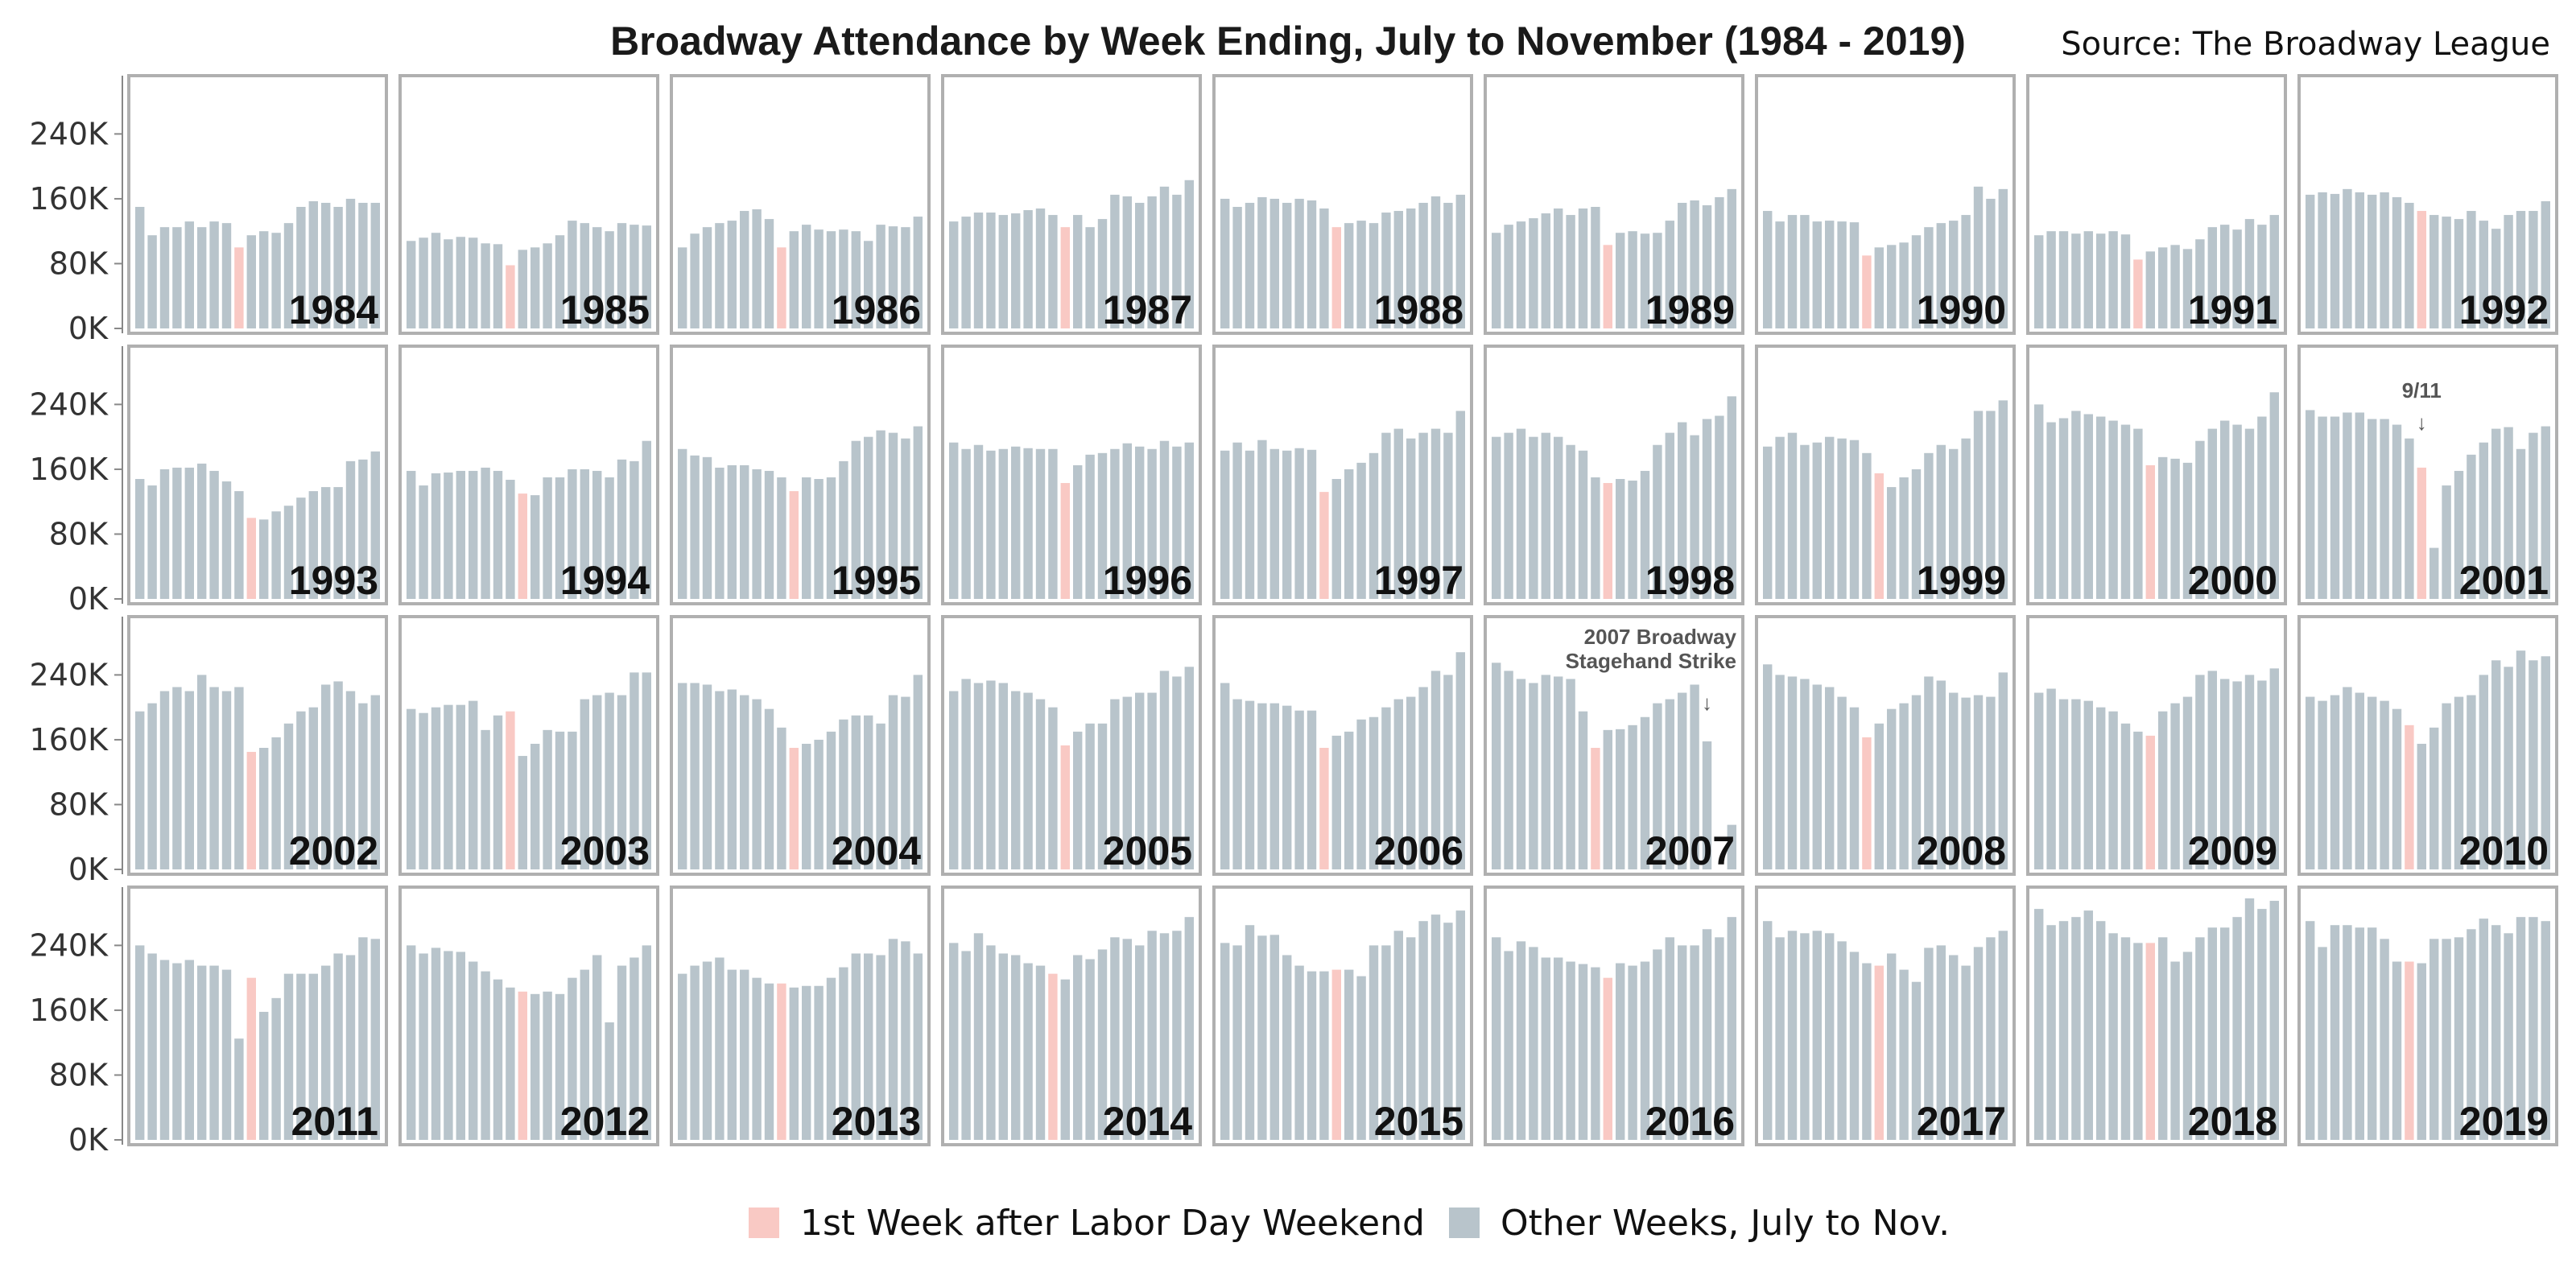 The width and height of the screenshot is (2576, 1288). I want to click on panel-year-label: 1984, so click(333, 309).